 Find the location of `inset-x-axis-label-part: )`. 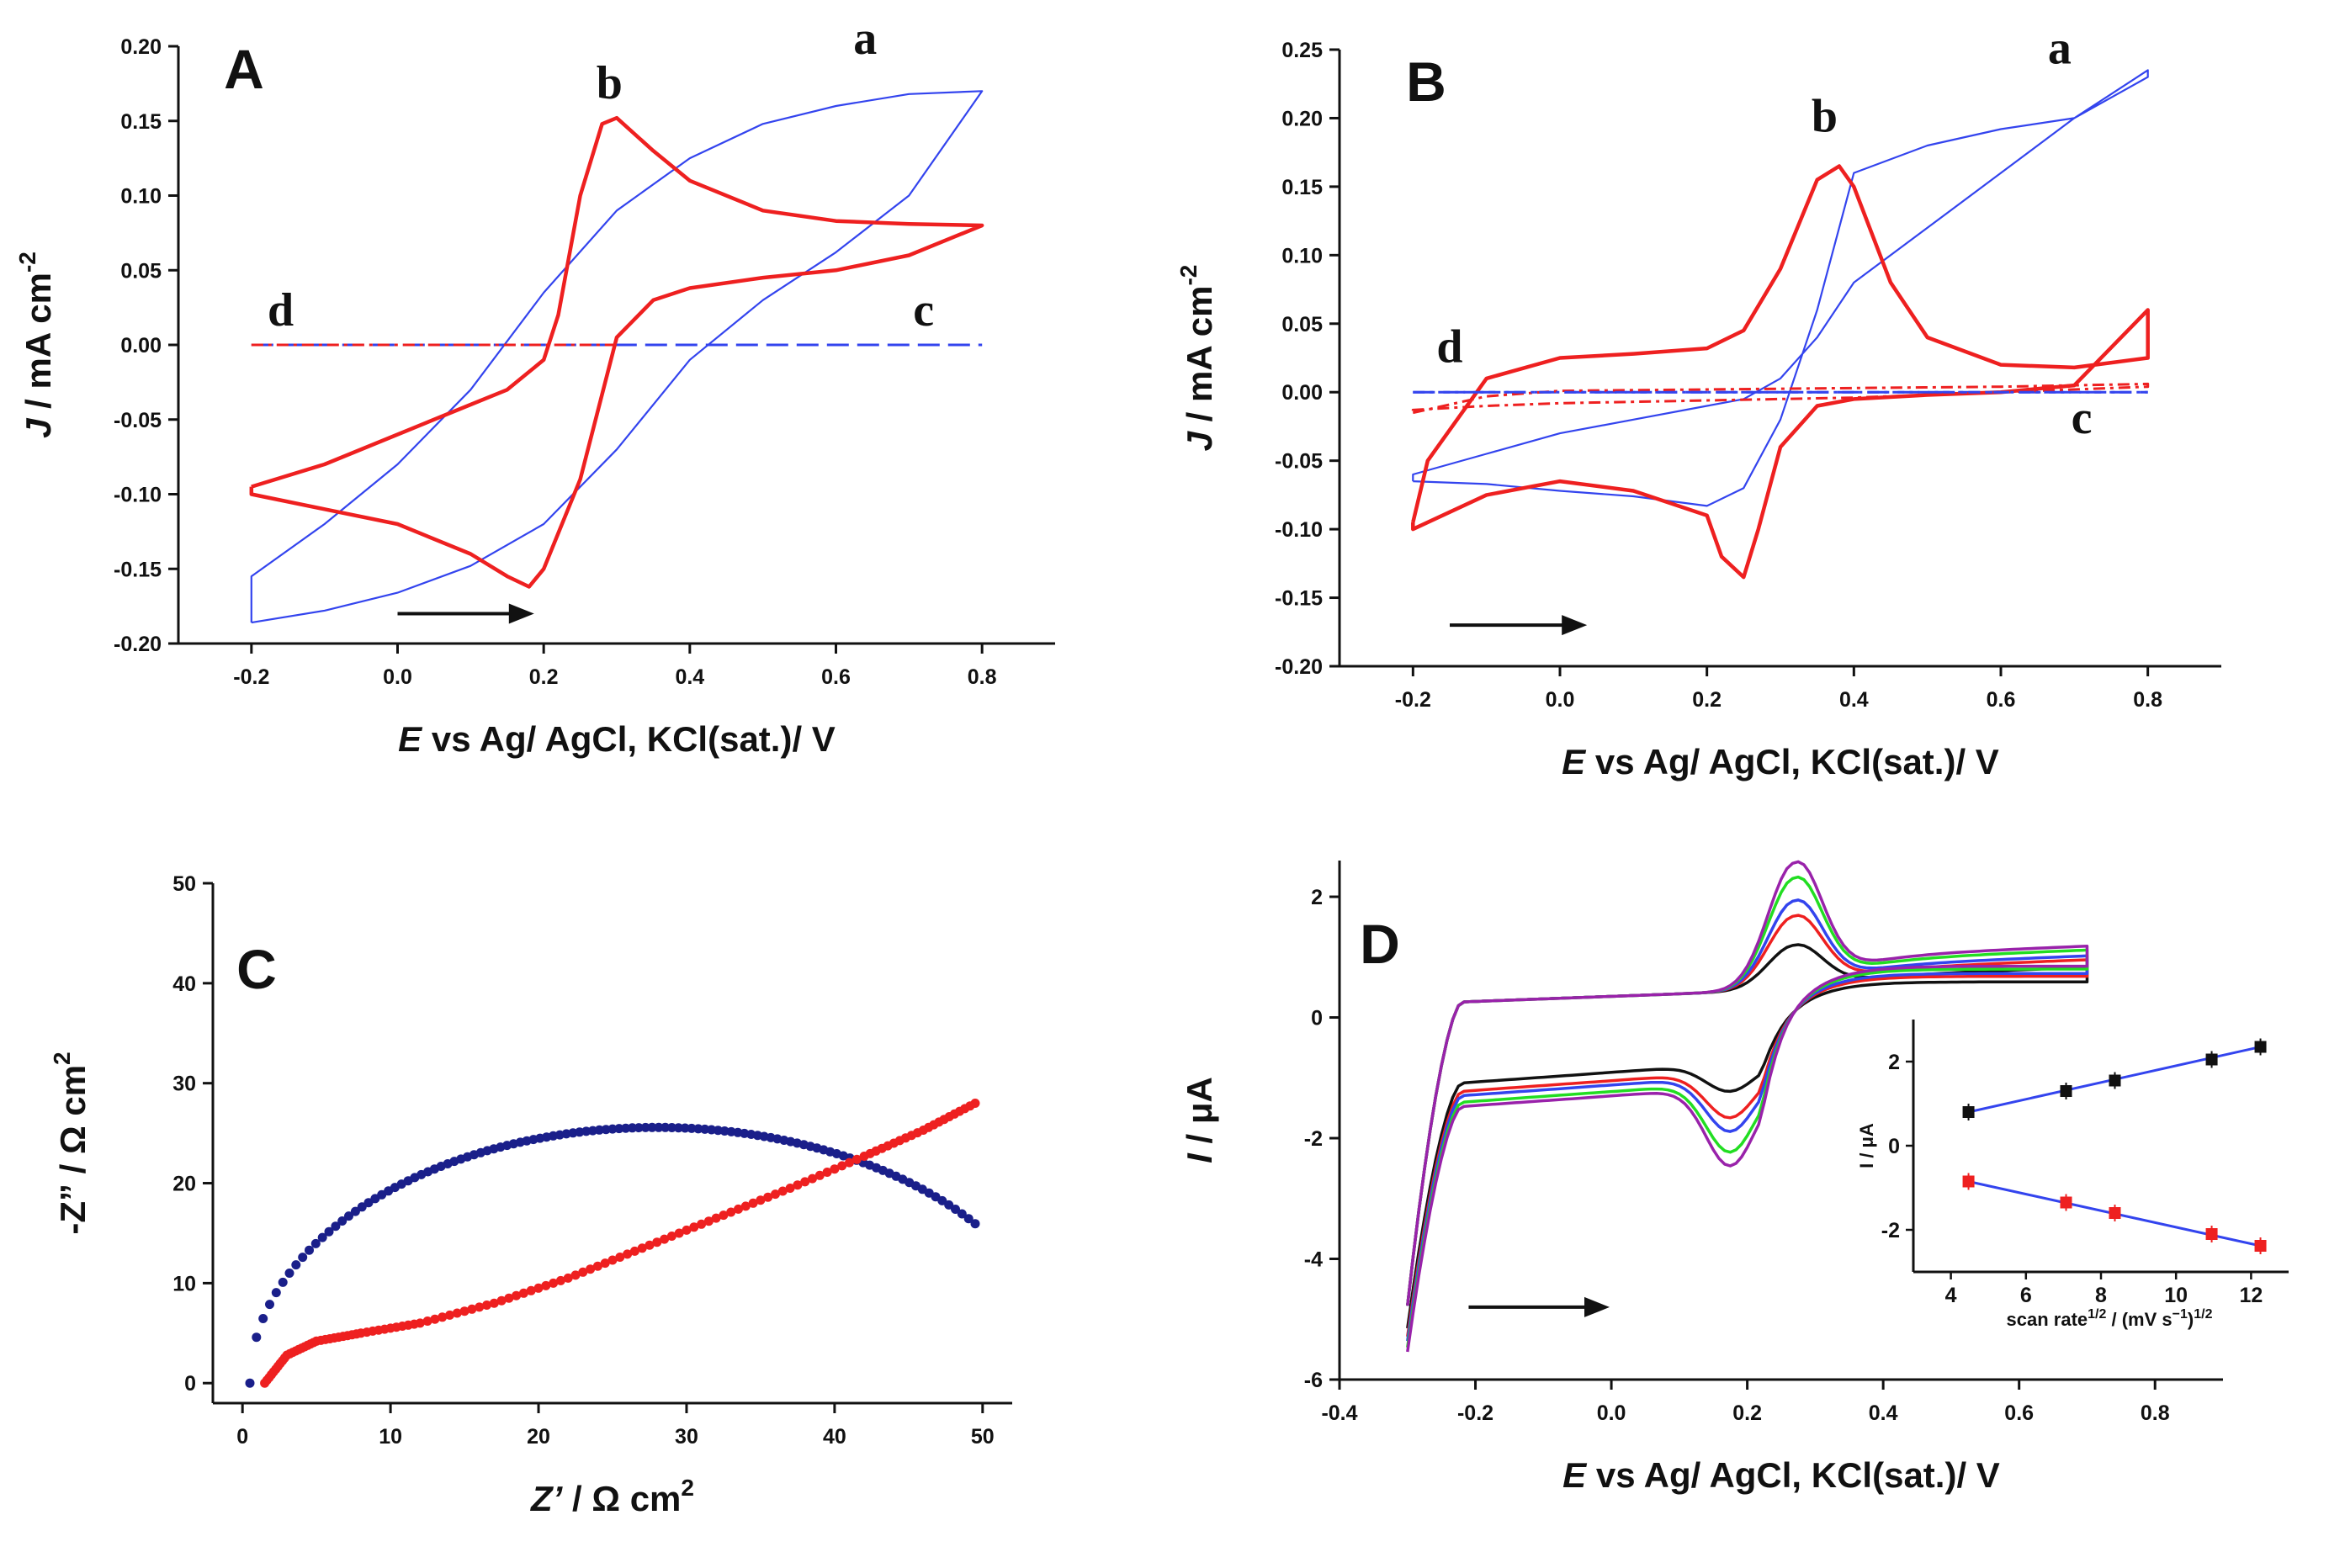

inset-x-axis-label-part: ) is located at coordinates (2191, 1319).